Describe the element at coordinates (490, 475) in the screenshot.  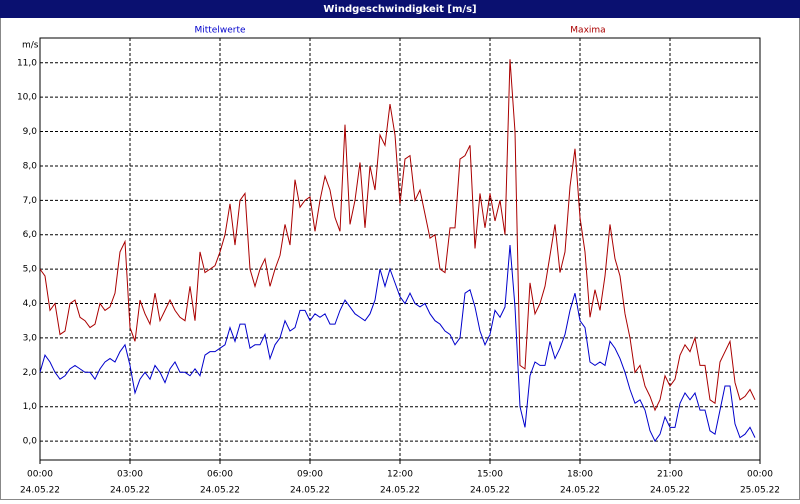
I see `x-tick-label: 15:00` at that location.